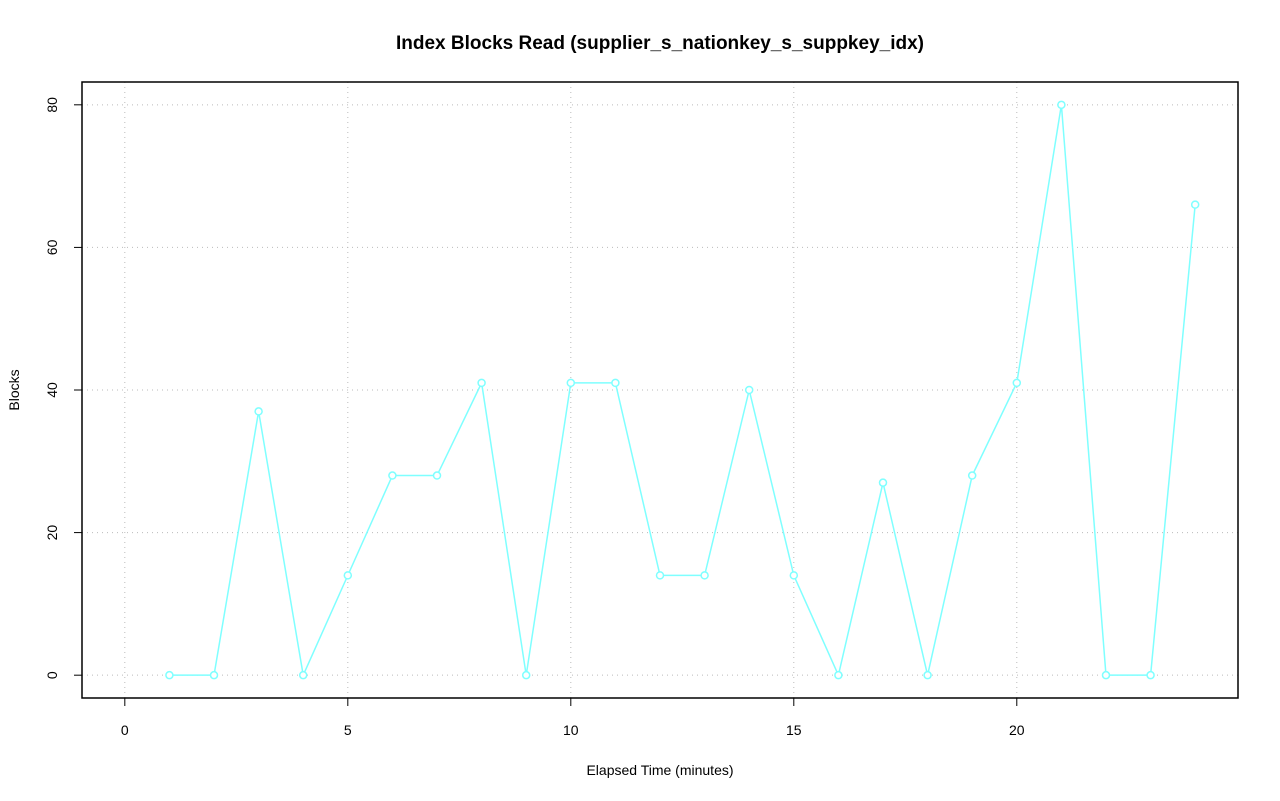 The width and height of the screenshot is (1280, 801). I want to click on x-tick-label: 10, so click(571, 730).